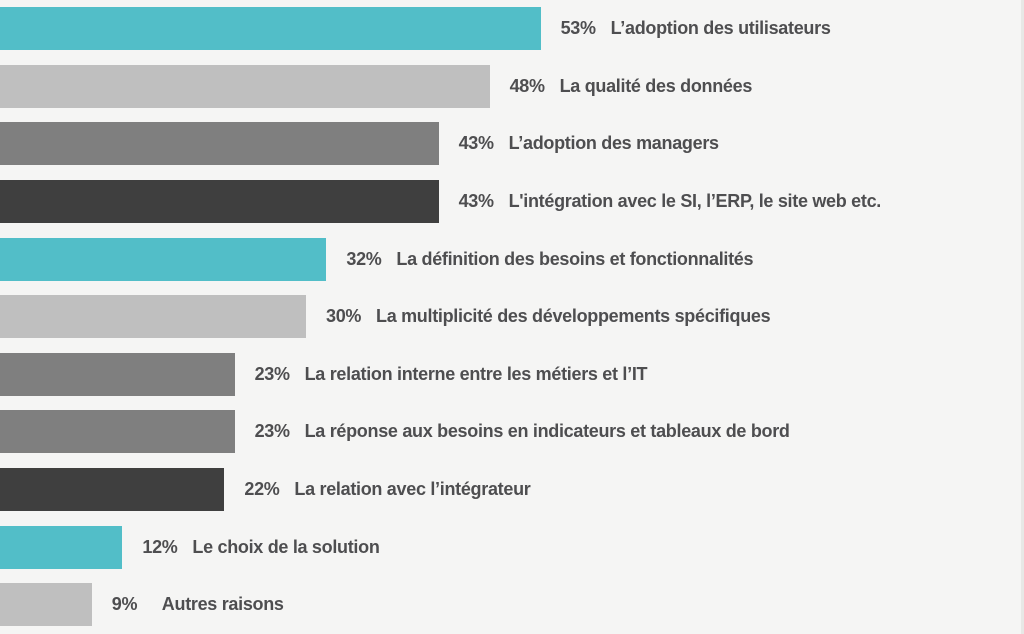 This screenshot has width=1024, height=634. Describe the element at coordinates (364, 258) in the screenshot. I see `bar-value-label: 32%` at that location.